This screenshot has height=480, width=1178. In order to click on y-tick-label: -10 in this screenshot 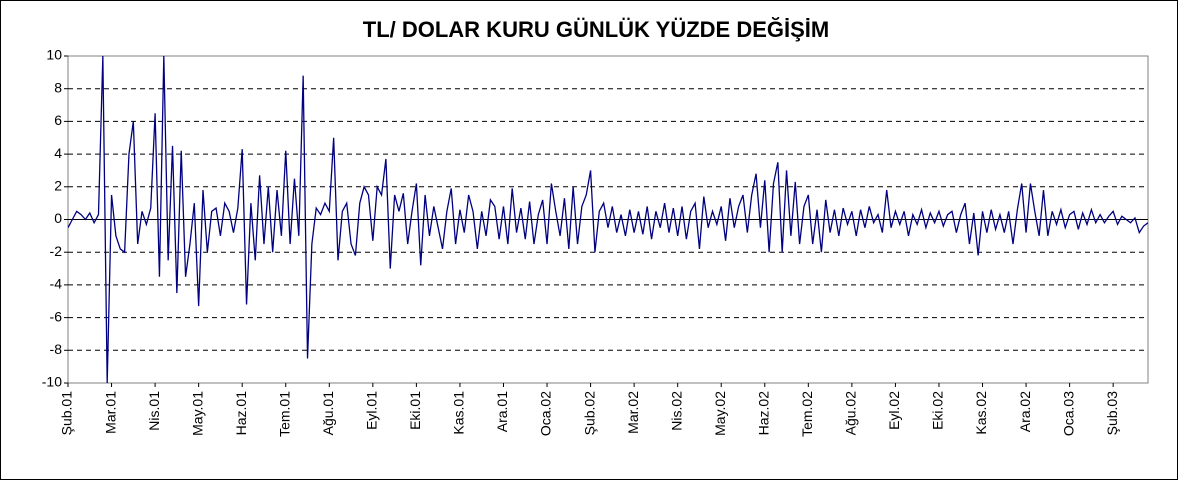, I will do `click(52, 382)`.